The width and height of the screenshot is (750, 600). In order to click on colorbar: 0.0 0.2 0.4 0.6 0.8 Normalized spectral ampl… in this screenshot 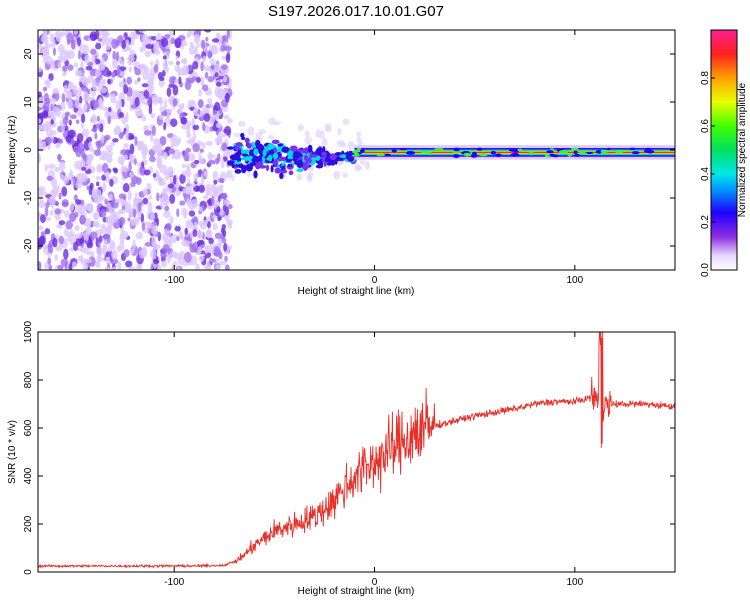, I will do `click(724, 153)`.